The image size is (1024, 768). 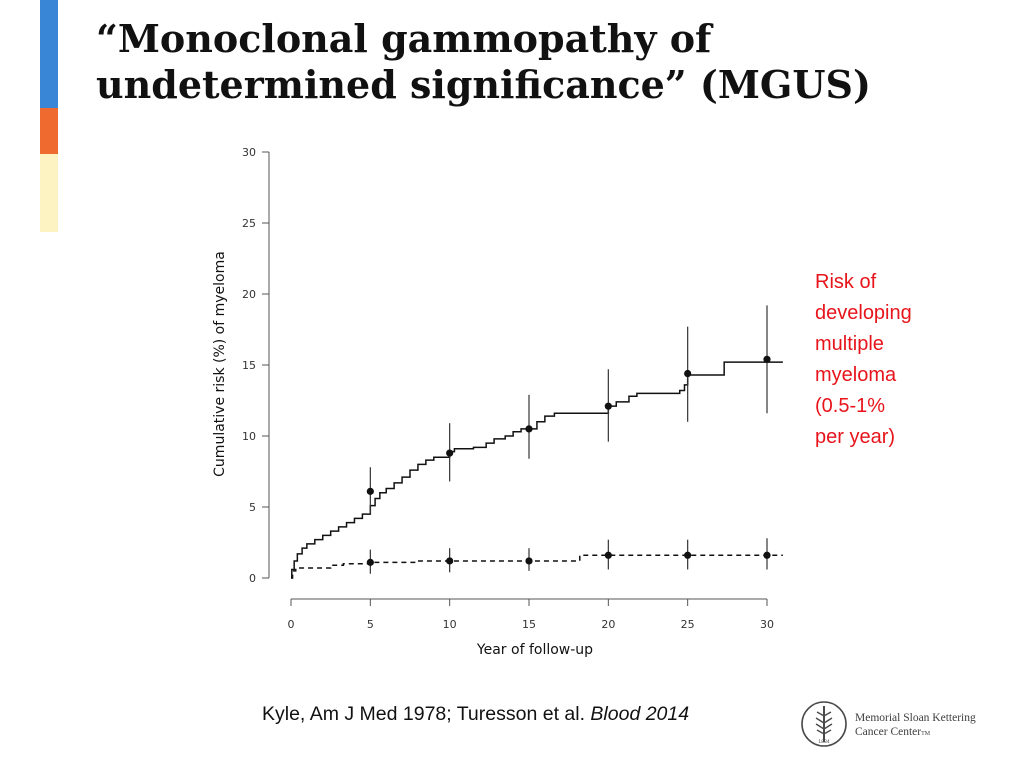 What do you see at coordinates (767, 624) in the screenshot?
I see `x-tick-label: 30` at bounding box center [767, 624].